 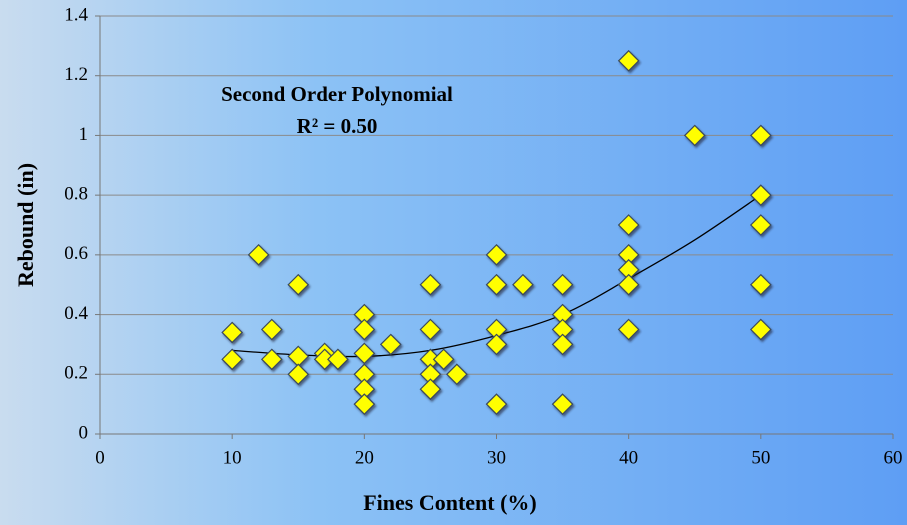 I want to click on y-tick-label: 0.4, so click(x=76, y=313).